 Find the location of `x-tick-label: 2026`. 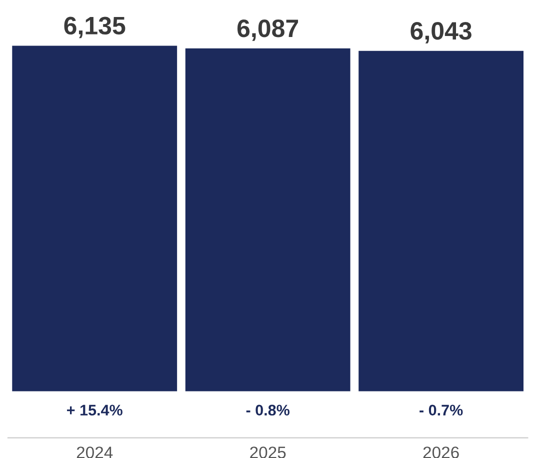

x-tick-label: 2026 is located at coordinates (441, 452).